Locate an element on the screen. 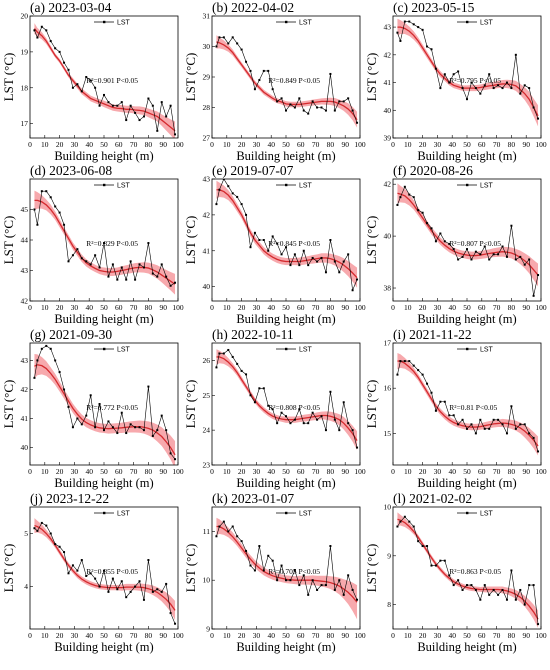 The image size is (550, 670). x-tick-label: 90 is located at coordinates (526, 144).